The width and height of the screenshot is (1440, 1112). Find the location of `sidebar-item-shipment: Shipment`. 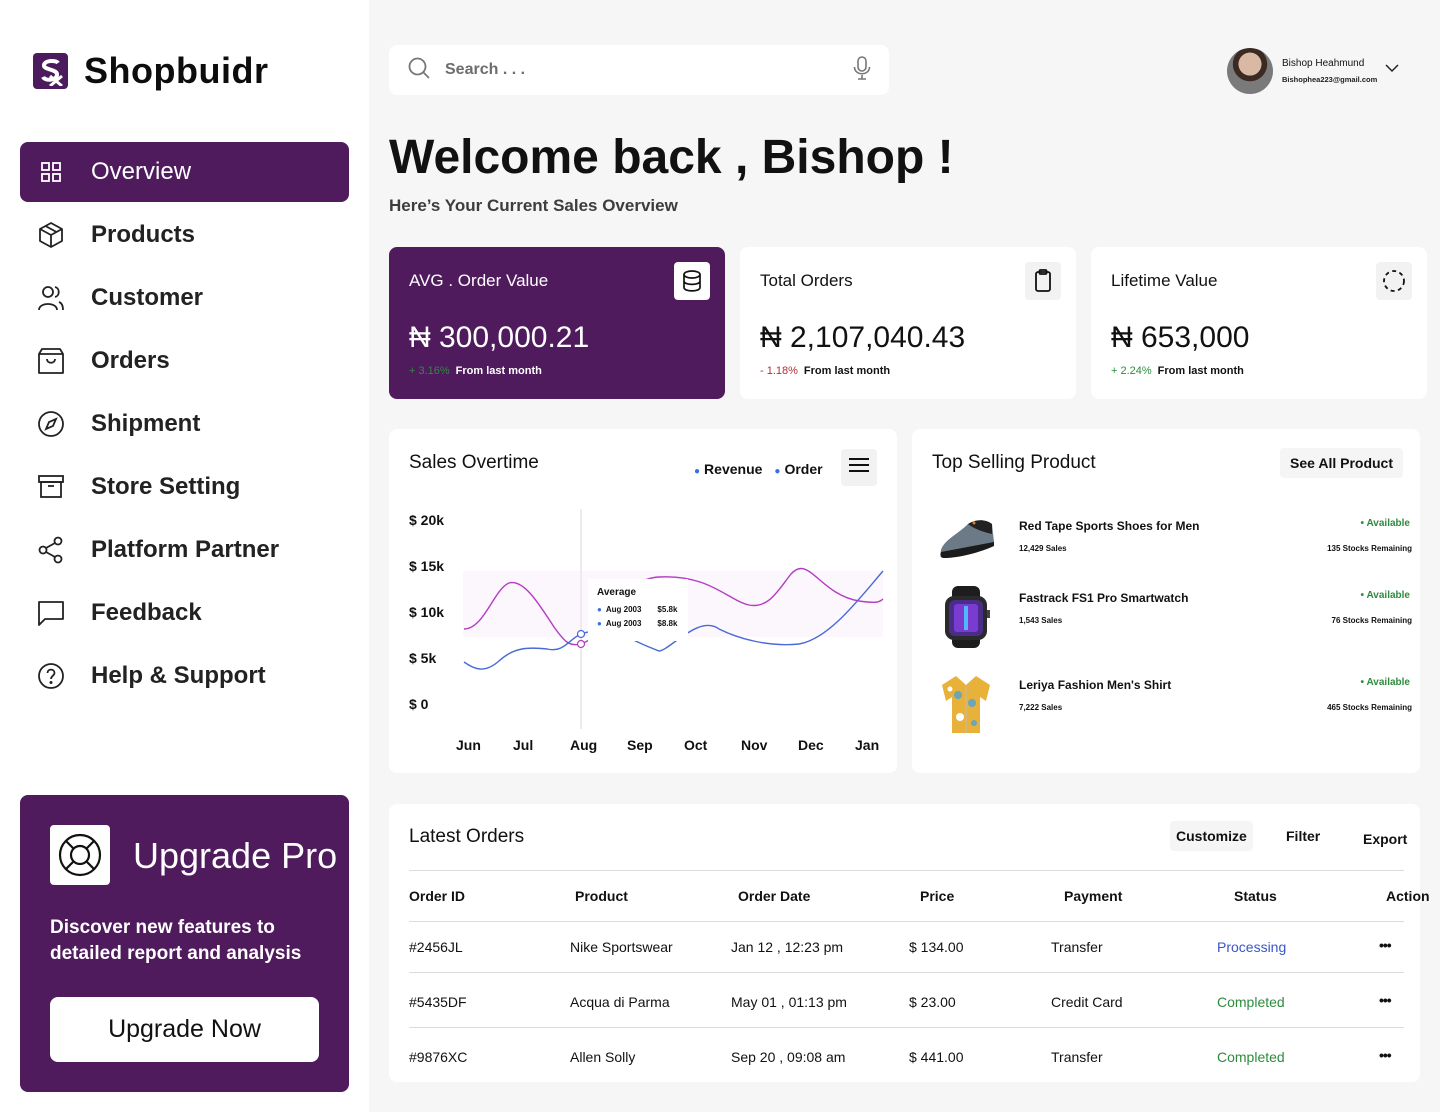

sidebar-item-shipment: Shipment is located at coordinates (184, 424).